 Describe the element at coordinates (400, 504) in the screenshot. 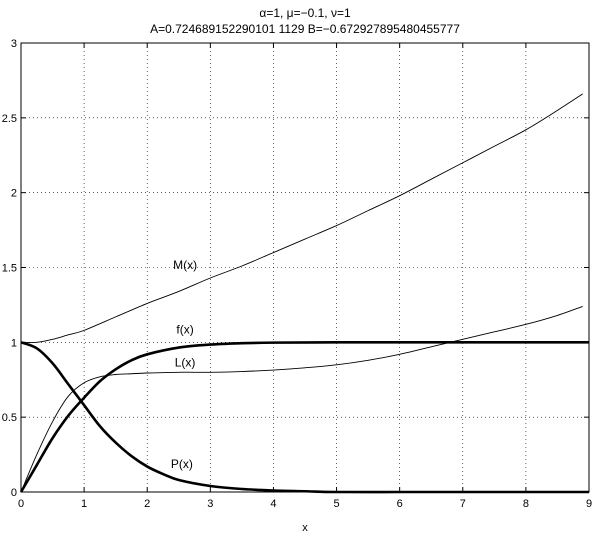

I see `x-tick-label-6: 6` at that location.